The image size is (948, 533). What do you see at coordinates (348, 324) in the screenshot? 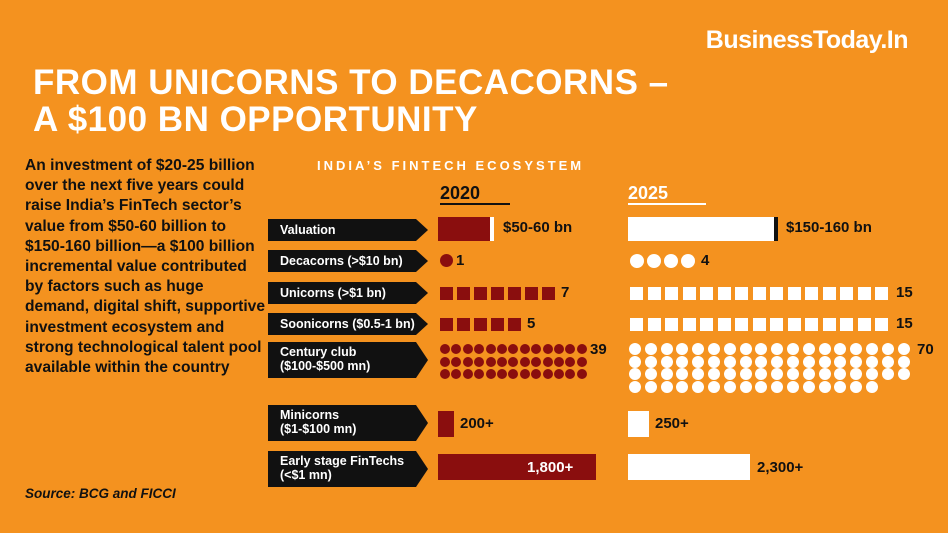
I see `row-label-soonicorns: Soonicorns ($0.5-1 bn)` at bounding box center [348, 324].